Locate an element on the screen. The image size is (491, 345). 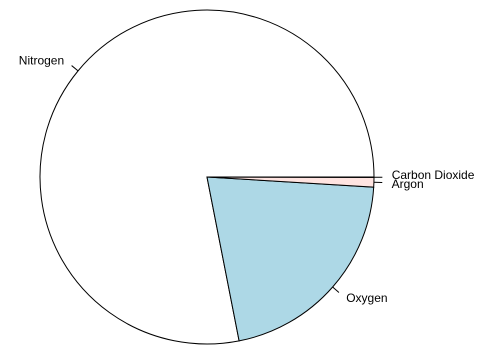
pie-label: Carbon Dioxide is located at coordinates (433, 175).